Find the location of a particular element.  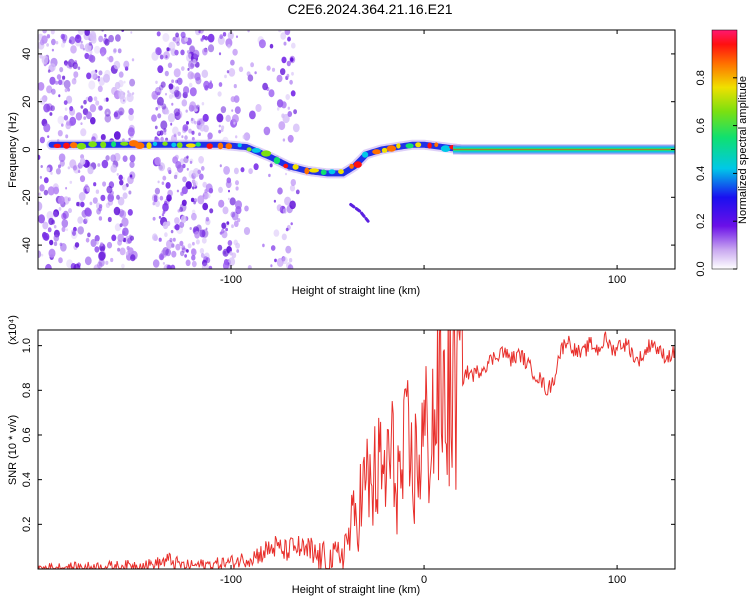

y-tick-label: -40 is located at coordinates (27, 245).